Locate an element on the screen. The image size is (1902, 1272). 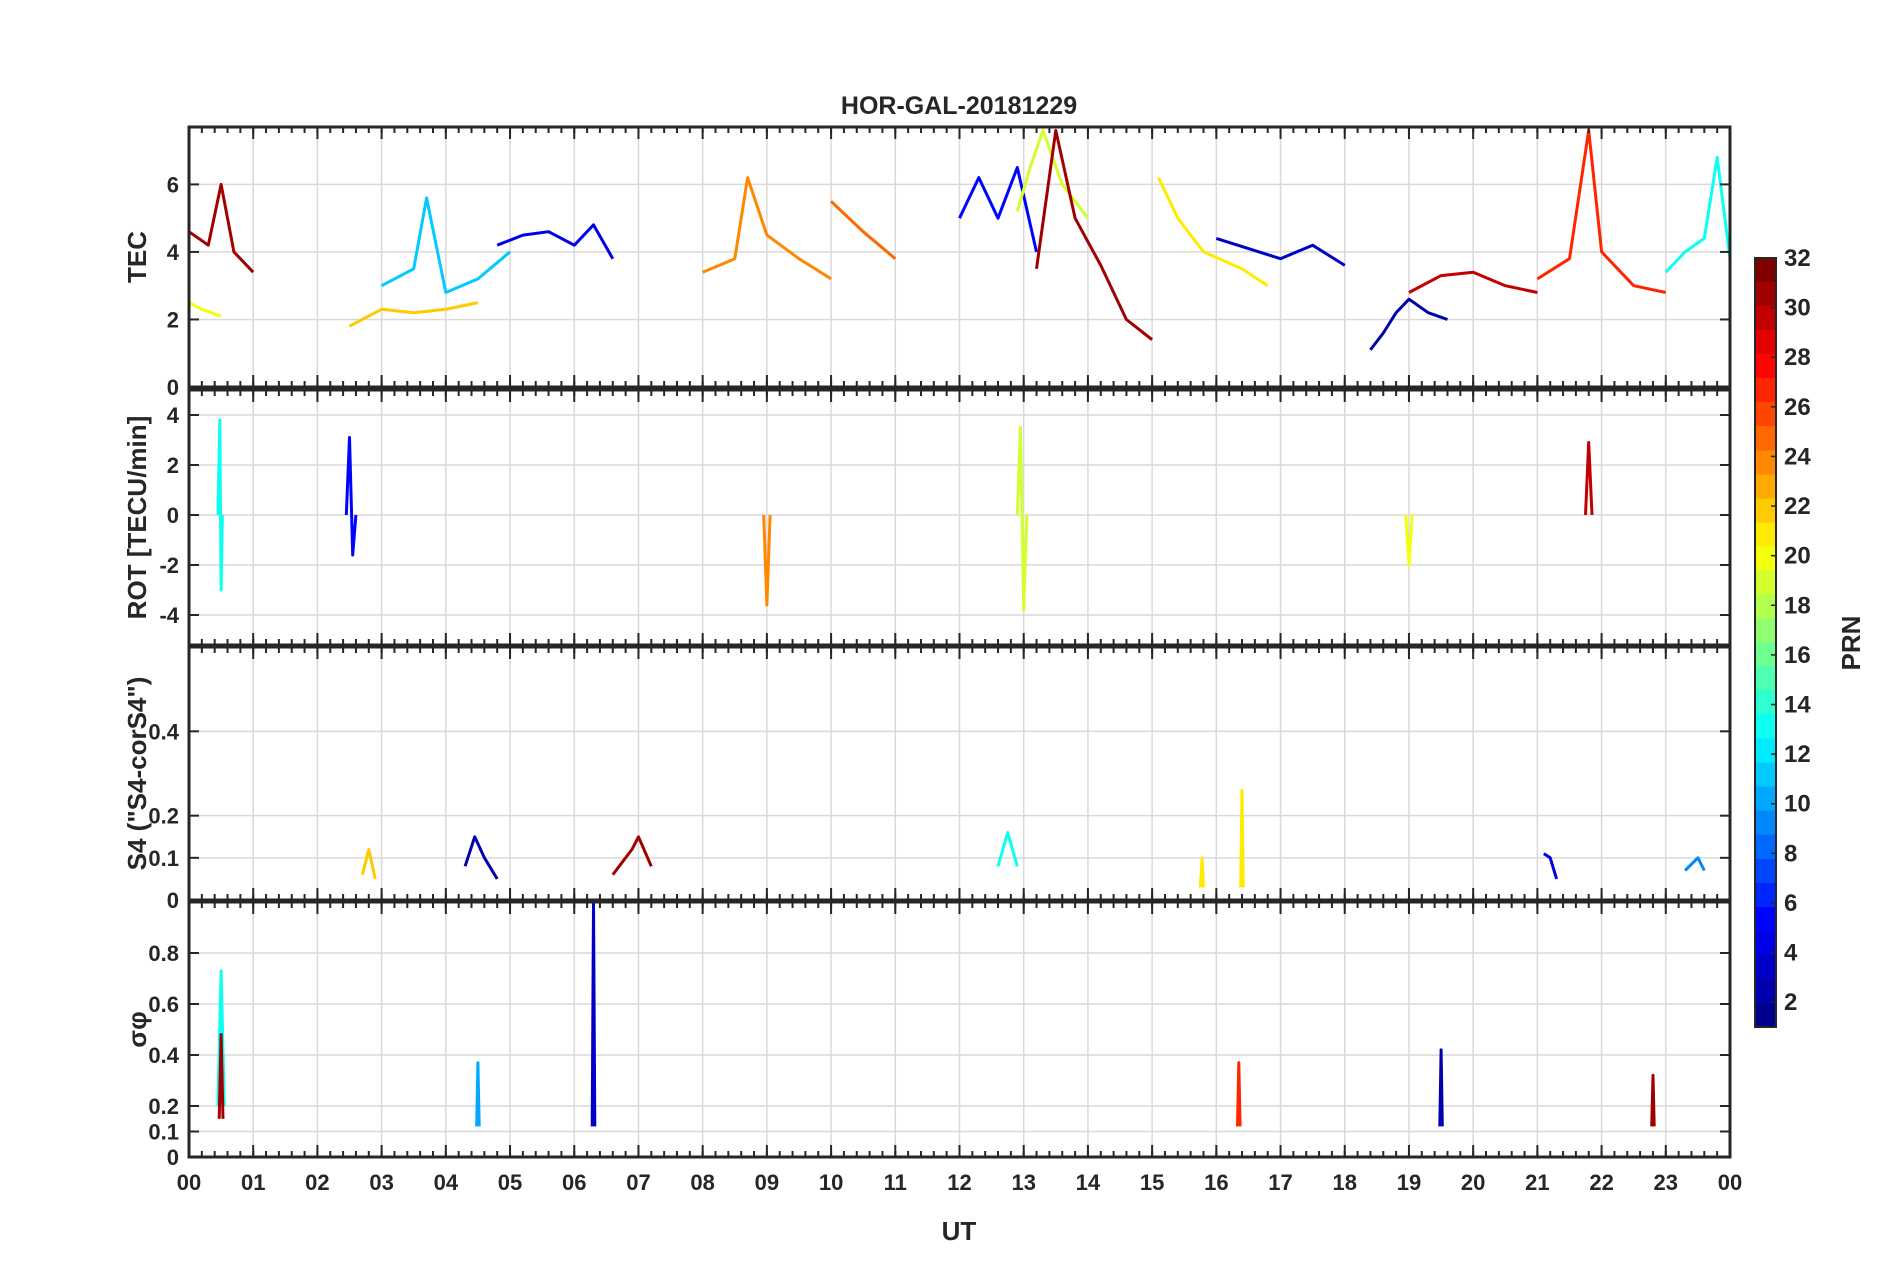
colorbar-tick-label: 14 is located at coordinates (1797, 705).